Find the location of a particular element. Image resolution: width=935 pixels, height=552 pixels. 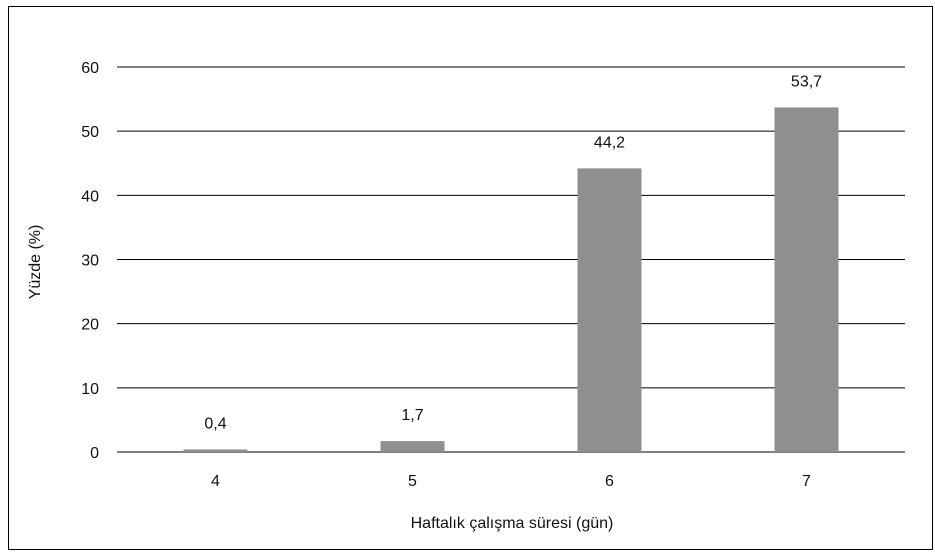

data-label: 44,2 is located at coordinates (609, 142).